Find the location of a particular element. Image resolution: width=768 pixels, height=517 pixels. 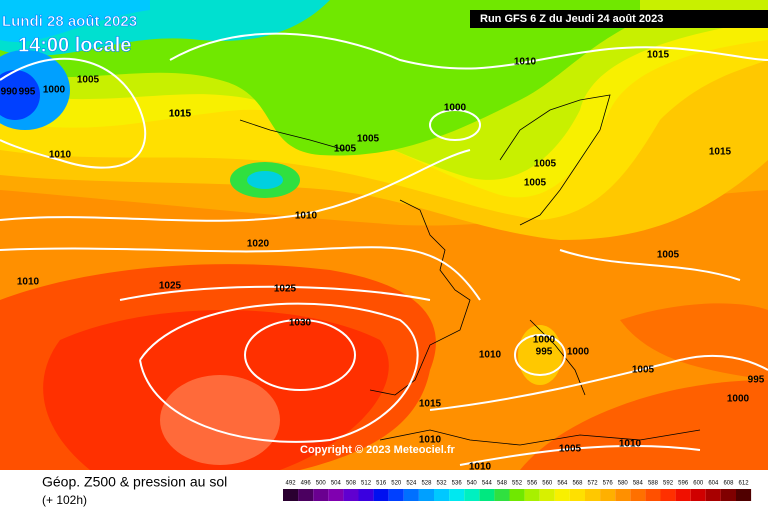

legend-label: 532 is located at coordinates (442, 484).